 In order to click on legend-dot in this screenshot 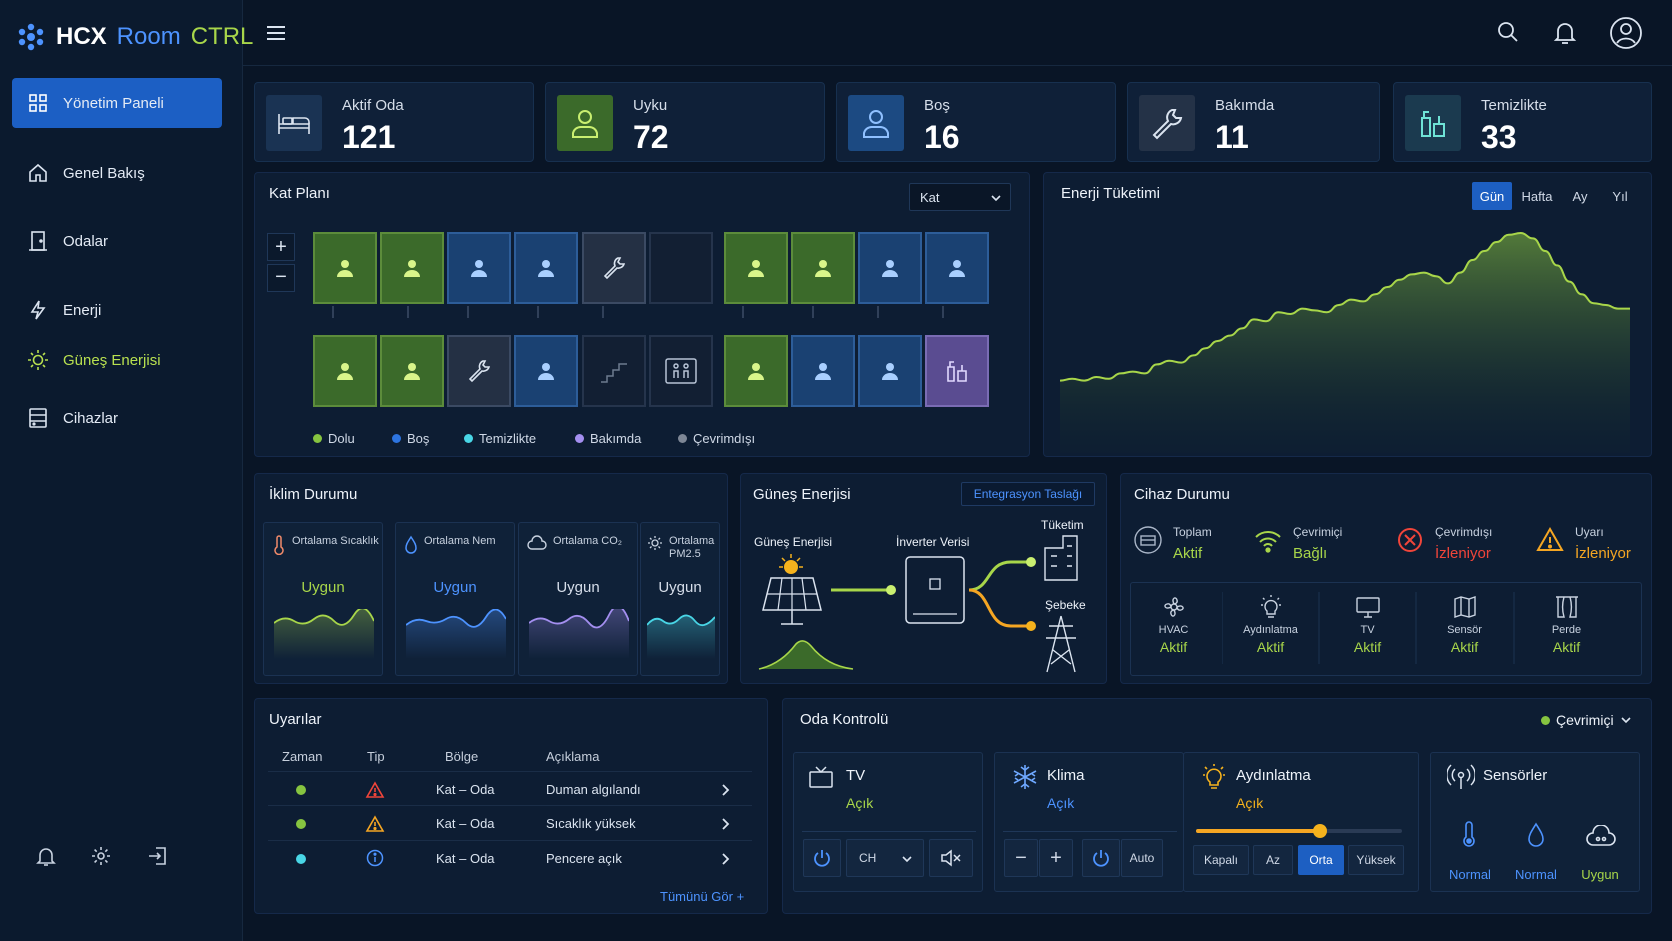, I will do `click(396, 438)`.